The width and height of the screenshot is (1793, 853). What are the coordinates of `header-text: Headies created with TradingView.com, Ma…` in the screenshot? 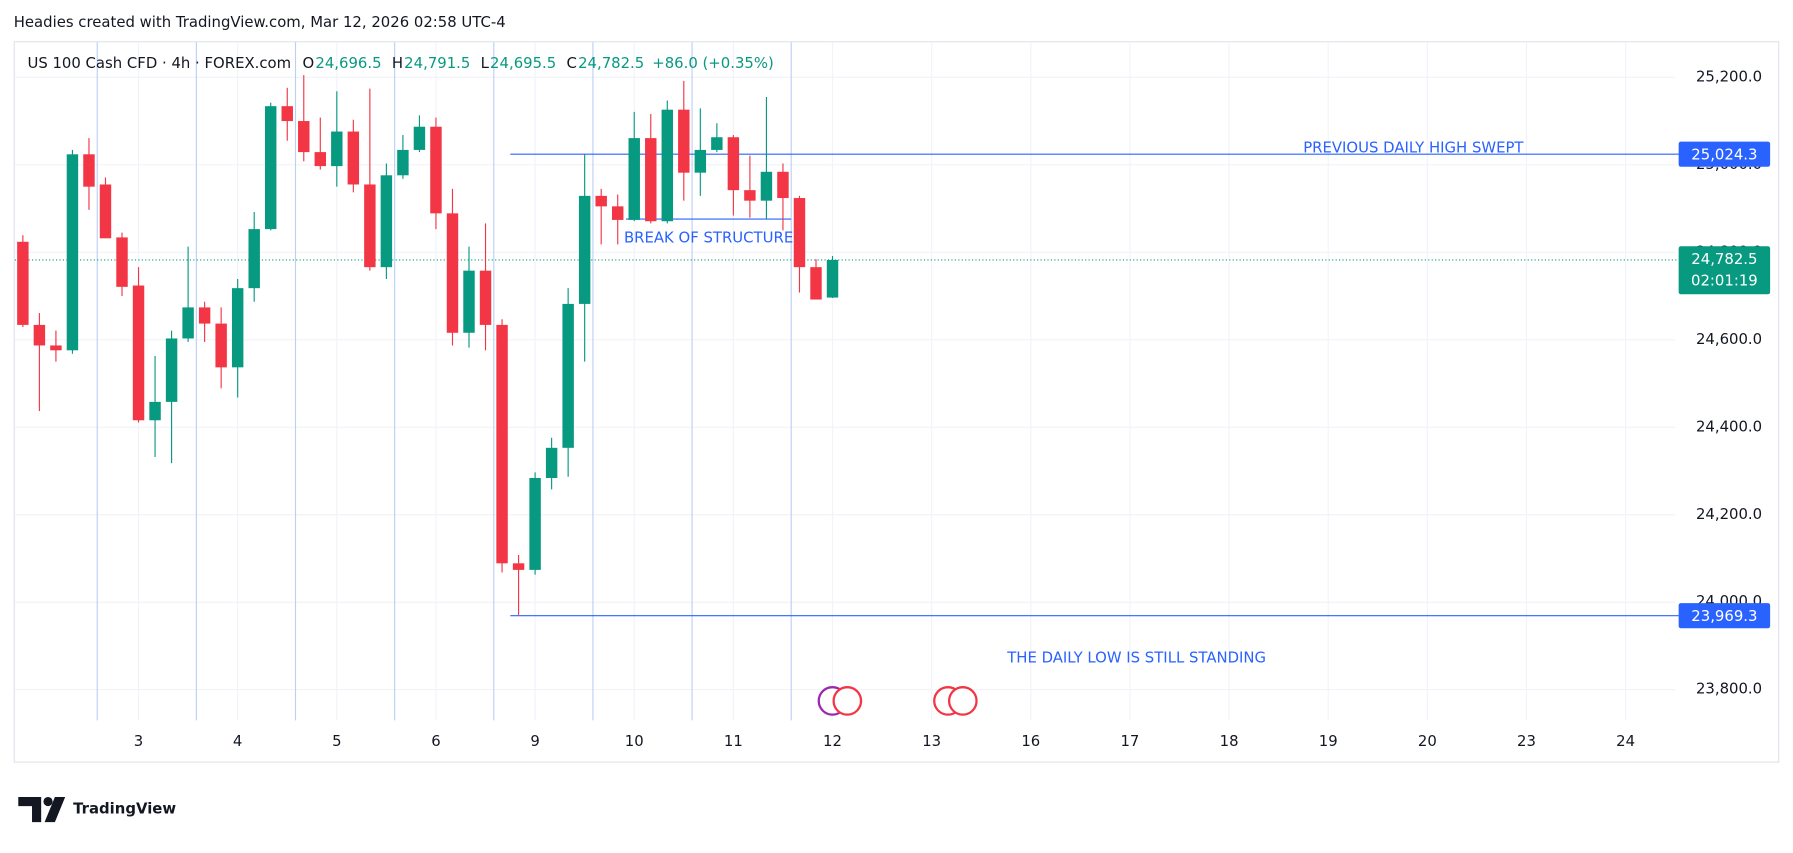 It's located at (260, 22).